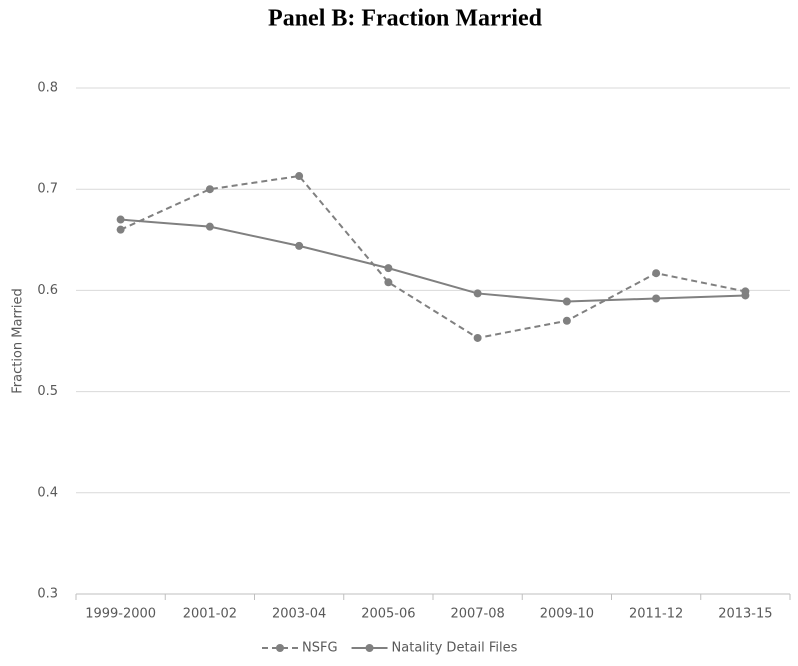 Image resolution: width=798 pixels, height=666 pixels. I want to click on x-tick-label: 2005-06, so click(388, 614).